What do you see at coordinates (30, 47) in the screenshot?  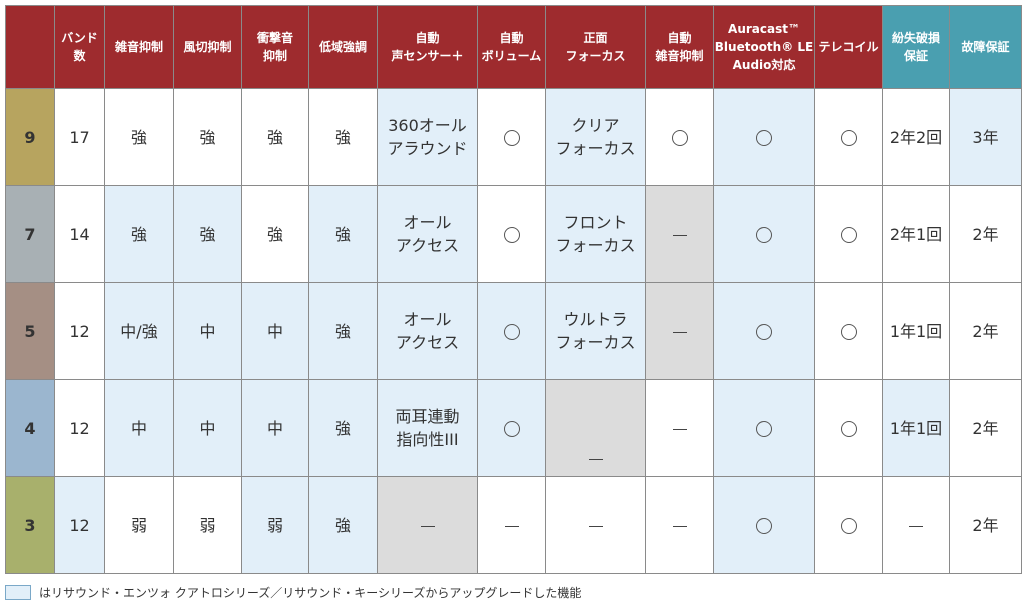 I see `header-cell-blank` at bounding box center [30, 47].